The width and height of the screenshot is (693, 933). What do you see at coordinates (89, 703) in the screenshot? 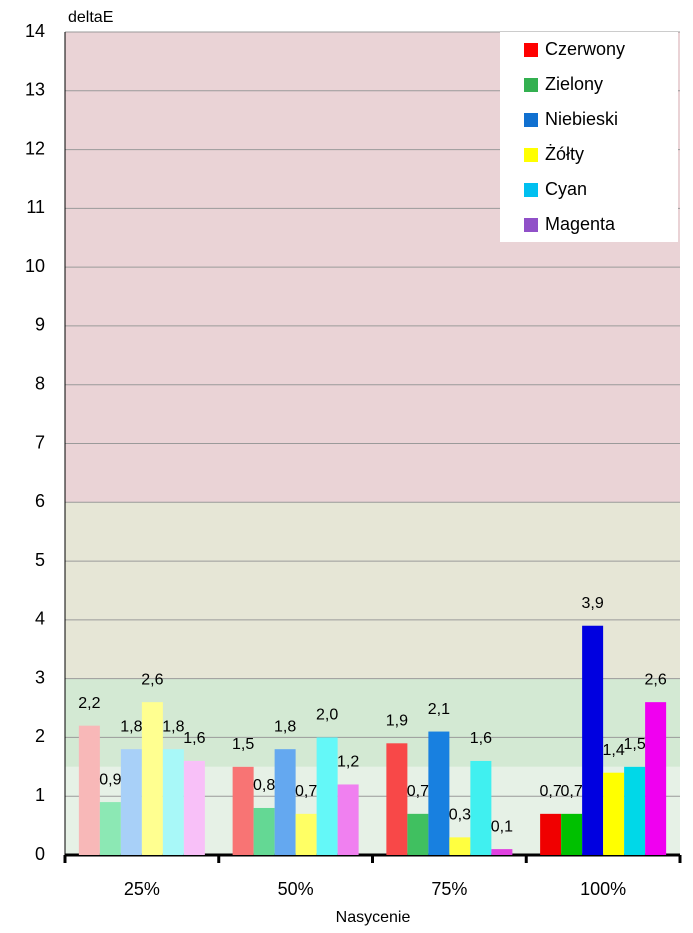
I see `value-label: 2,2` at bounding box center [89, 703].